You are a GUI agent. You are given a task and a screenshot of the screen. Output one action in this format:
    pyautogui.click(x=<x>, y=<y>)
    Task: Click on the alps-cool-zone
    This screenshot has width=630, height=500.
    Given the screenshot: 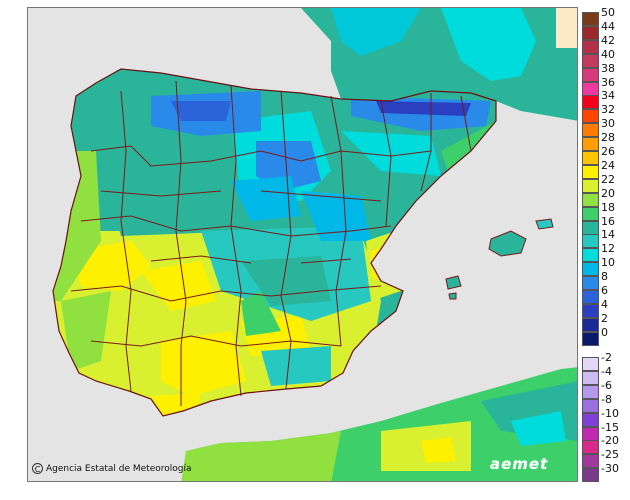 What is the action you would take?
    pyautogui.click(x=488, y=44)
    